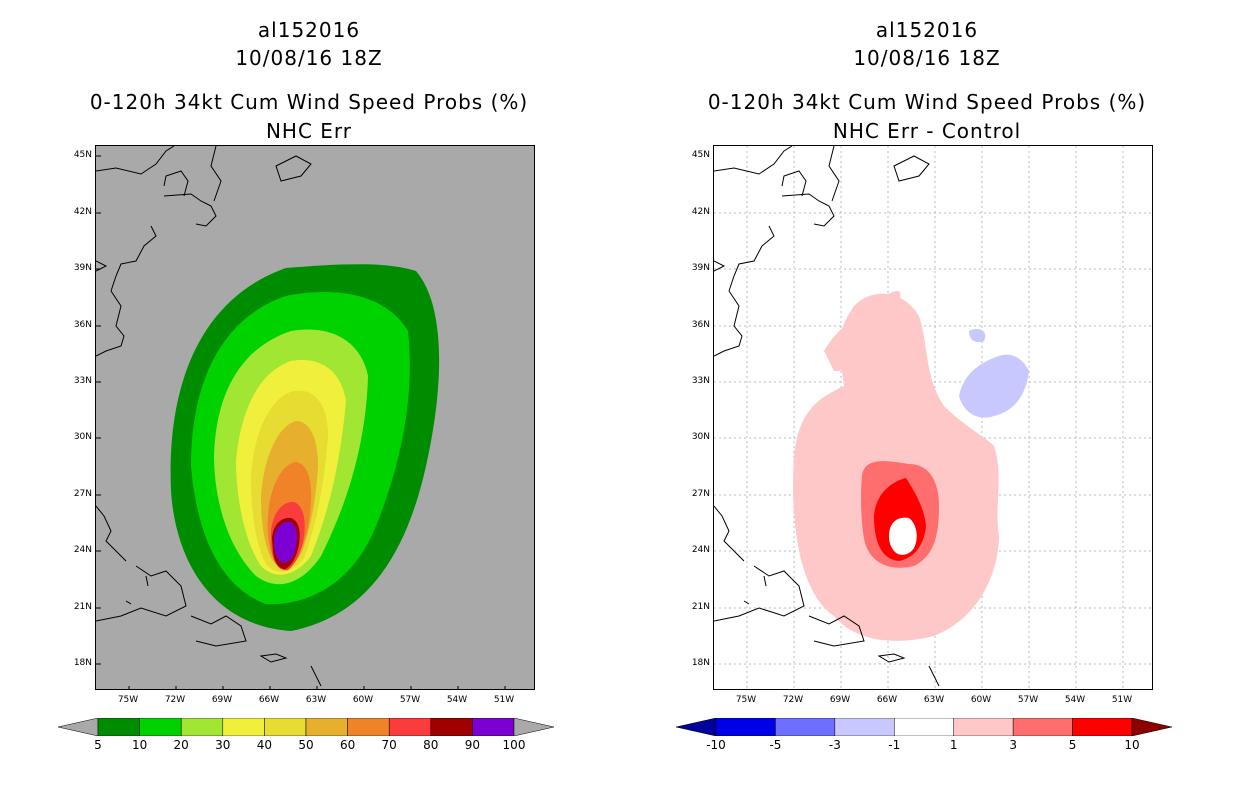  I want to click on right-colorbar-label: -1, so click(894, 745).